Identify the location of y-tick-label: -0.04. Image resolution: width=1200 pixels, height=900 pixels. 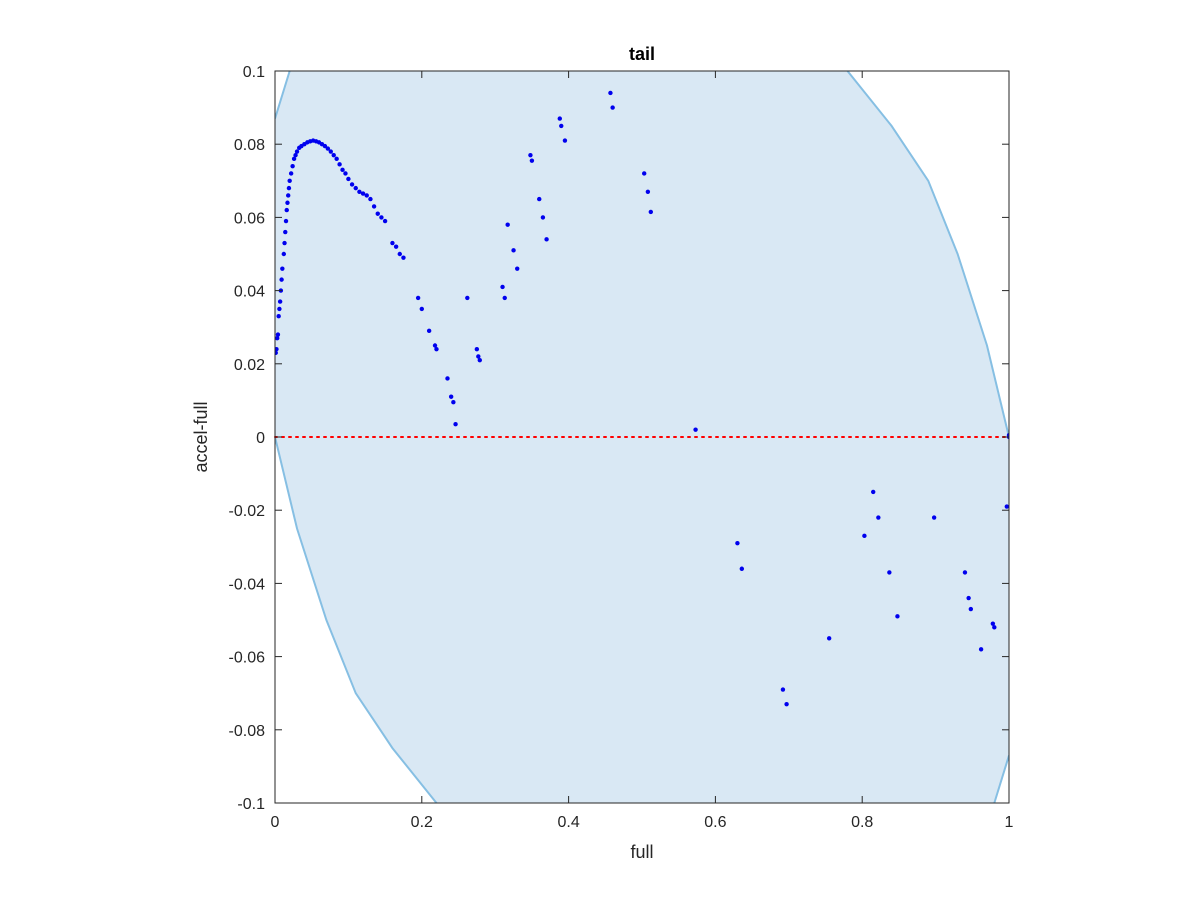
(247, 584).